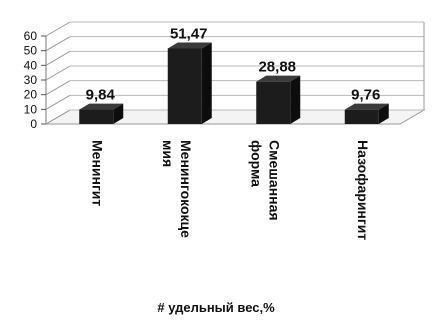  I want to click on x-tick-label: форма, so click(256, 163).